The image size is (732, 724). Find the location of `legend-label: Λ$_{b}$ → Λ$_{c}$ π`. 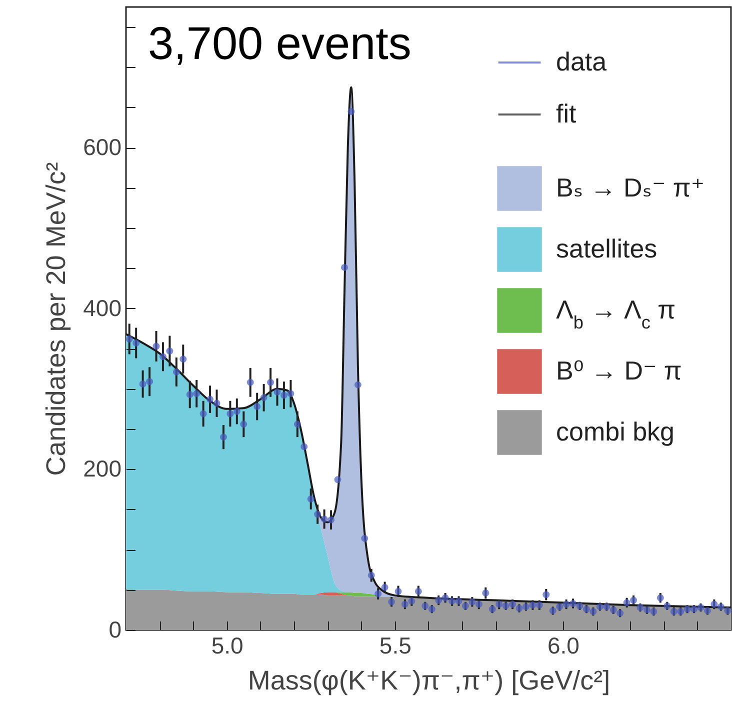

legend-label: Λ$_{b}$ → Λ$_{c}$ π is located at coordinates (616, 313).